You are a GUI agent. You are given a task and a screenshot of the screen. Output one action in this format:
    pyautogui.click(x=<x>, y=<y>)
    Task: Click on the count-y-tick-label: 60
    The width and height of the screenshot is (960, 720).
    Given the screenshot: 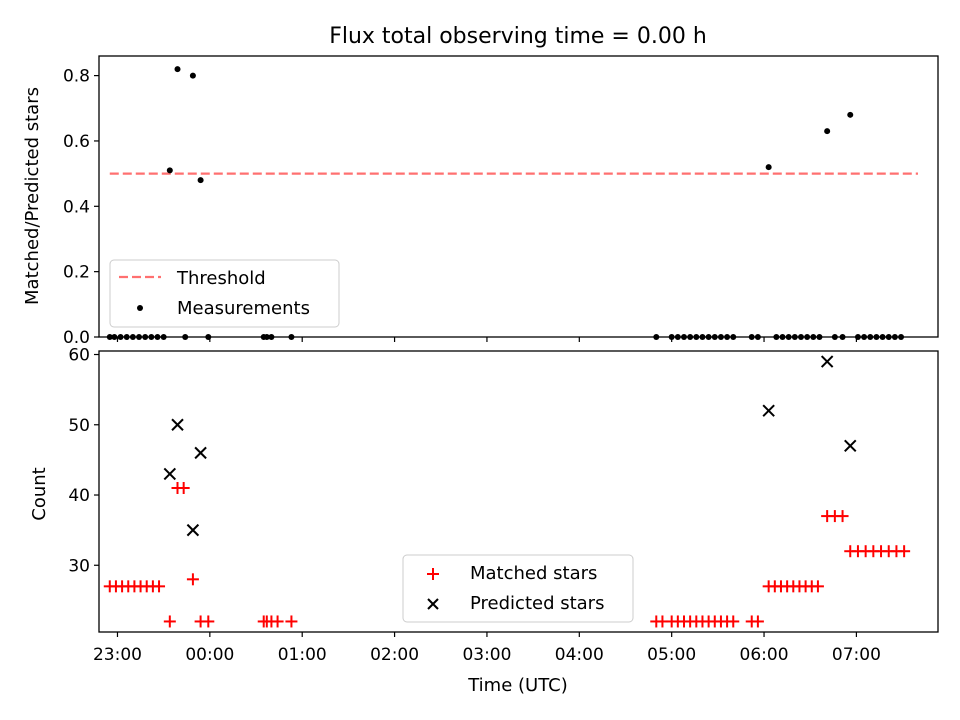 What is the action you would take?
    pyautogui.click(x=79, y=356)
    